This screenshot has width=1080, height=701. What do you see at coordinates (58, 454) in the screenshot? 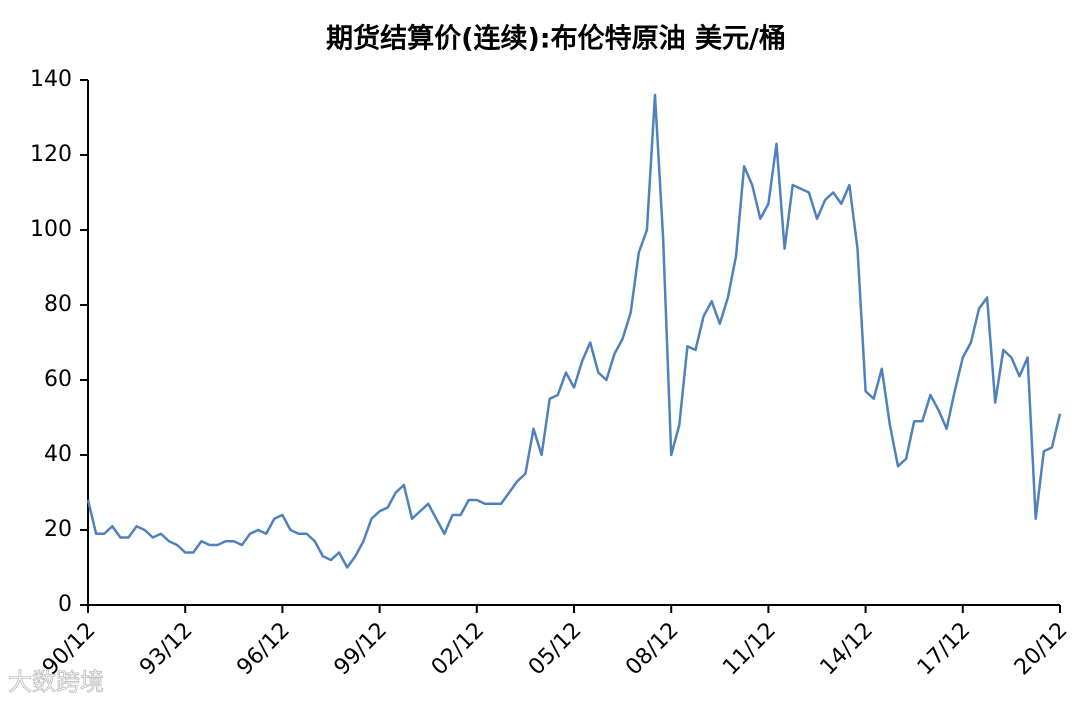
I see `y-tick-label: 40` at bounding box center [58, 454].